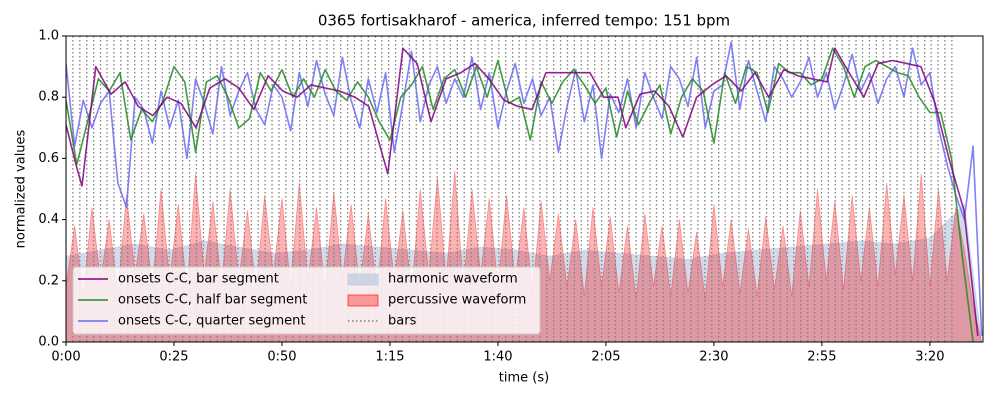  Describe the element at coordinates (48, 219) in the screenshot. I see `y-tick-label: 0.4` at that location.